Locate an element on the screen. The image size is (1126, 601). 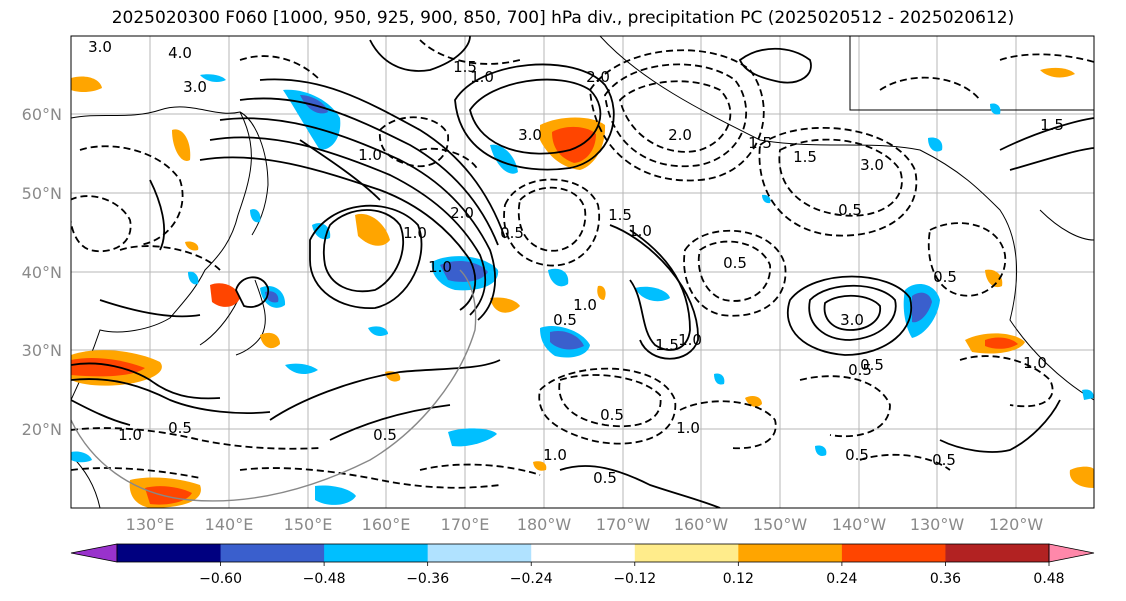
colorbar-tick-label: −0.48 is located at coordinates (324, 579).